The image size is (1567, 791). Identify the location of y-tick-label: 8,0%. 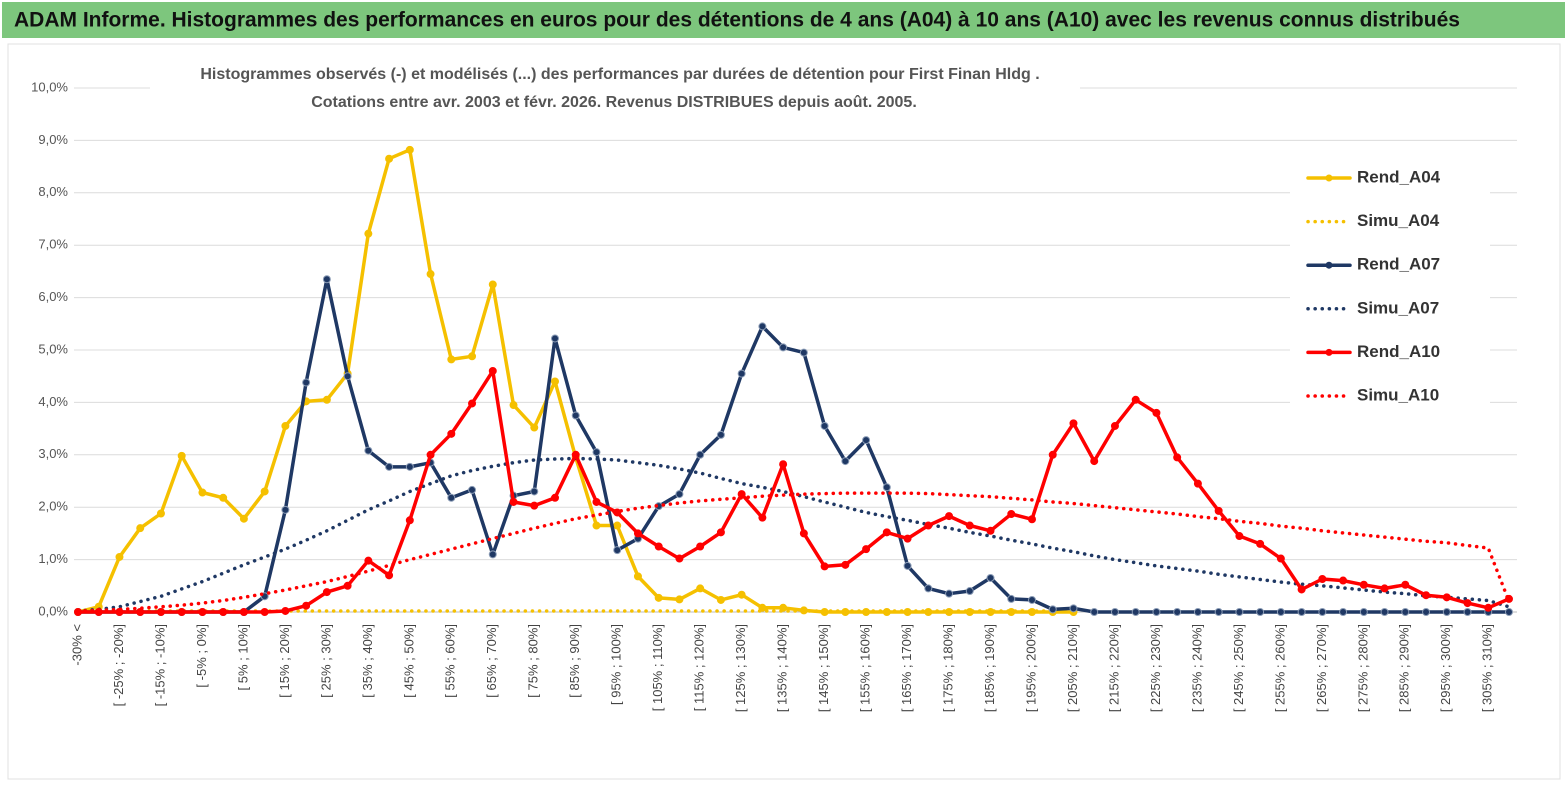
(53, 191).